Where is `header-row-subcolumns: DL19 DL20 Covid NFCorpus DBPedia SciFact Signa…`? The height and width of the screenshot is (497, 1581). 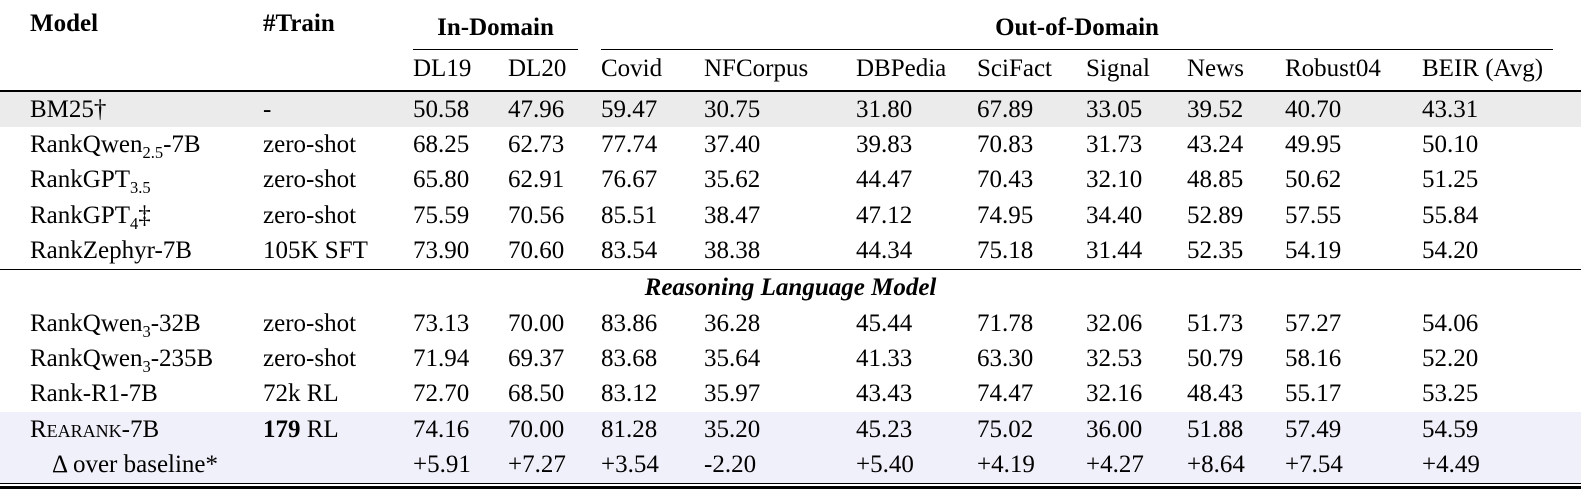 header-row-subcolumns: DL19 DL20 Covid NFCorpus DBPedia SciFact Signa… is located at coordinates (790, 71).